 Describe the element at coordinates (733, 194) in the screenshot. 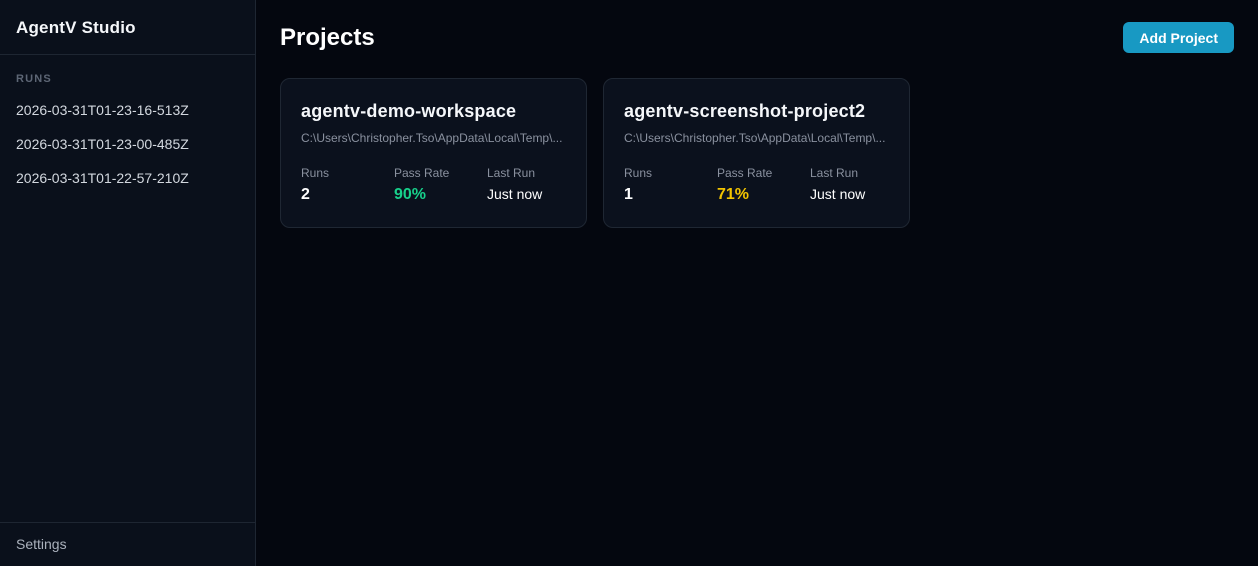

I see `stat-pass-rate-value: 71%` at that location.